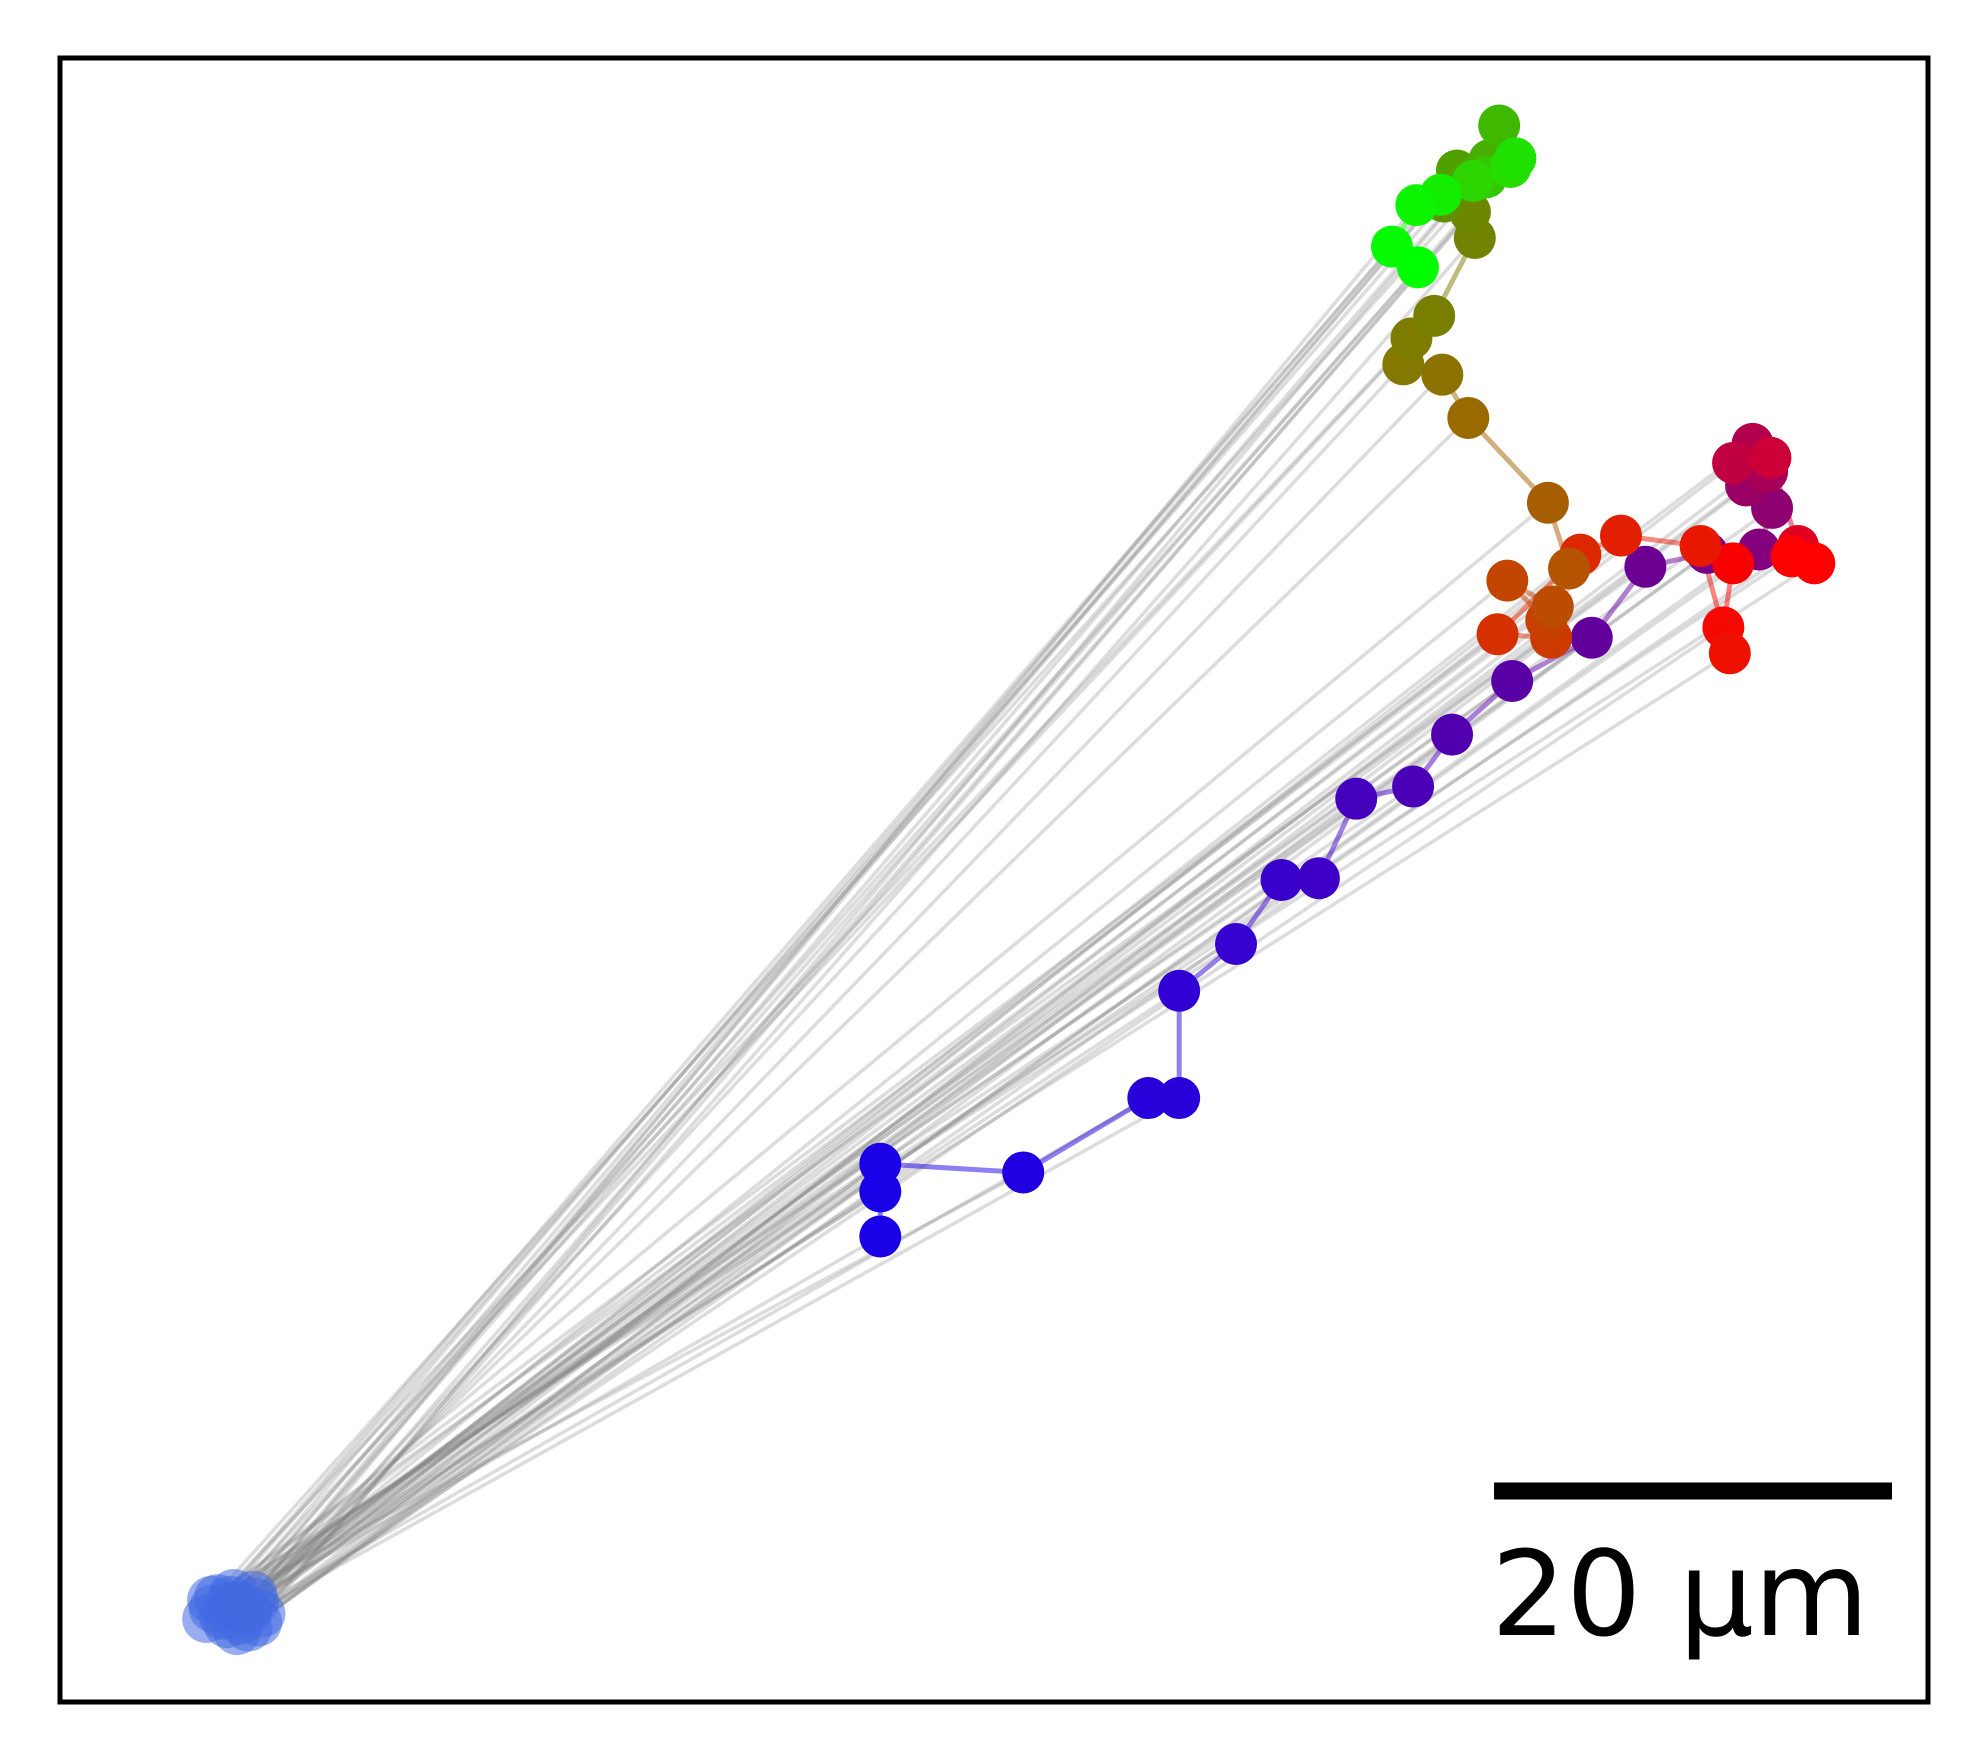  What do you see at coordinates (237, 1631) in the screenshot?
I see `origin-point` at bounding box center [237, 1631].